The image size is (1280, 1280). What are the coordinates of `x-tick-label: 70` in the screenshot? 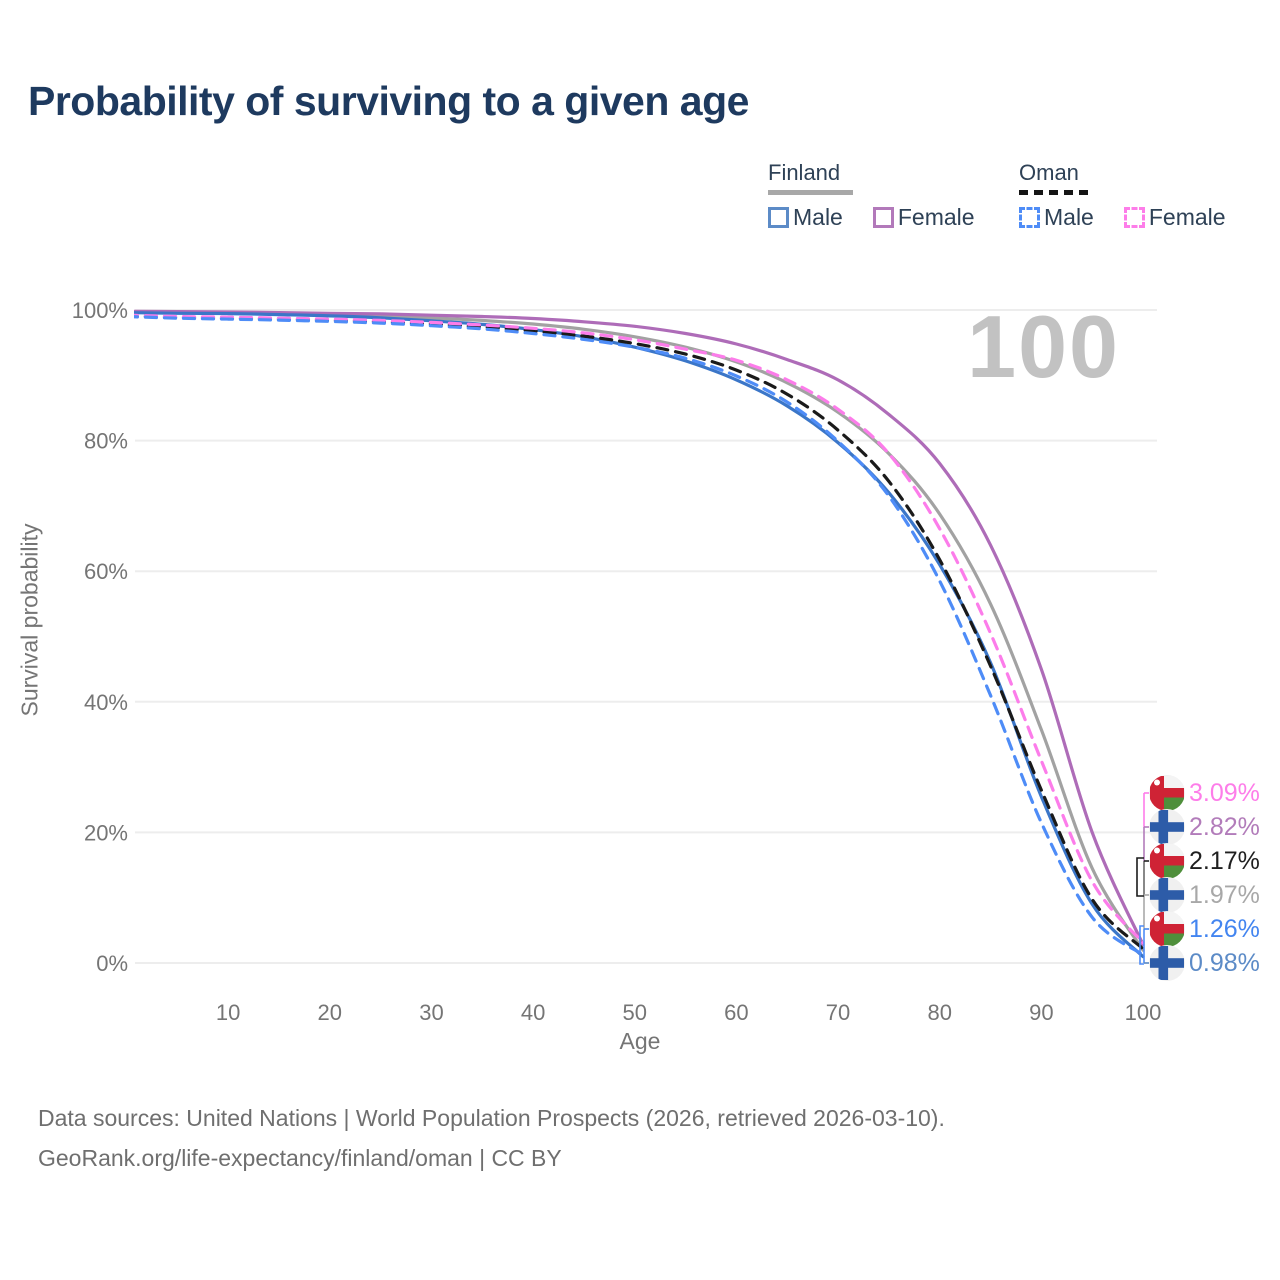 It's located at (838, 1012).